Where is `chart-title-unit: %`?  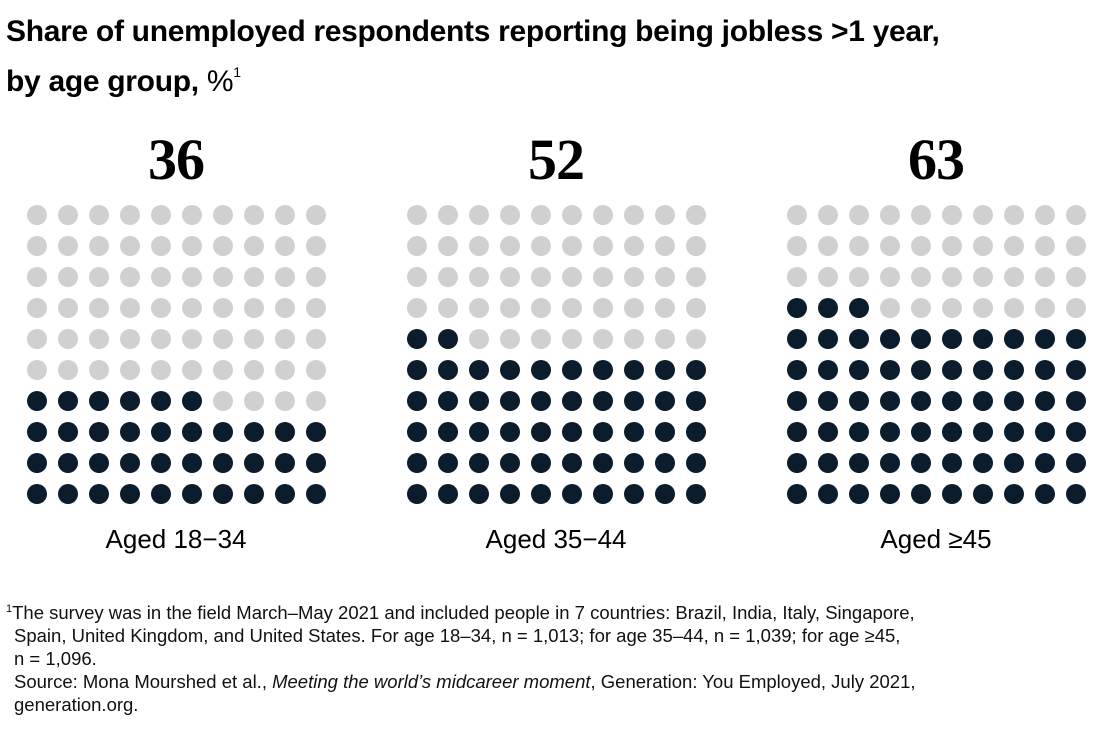
chart-title-unit: % is located at coordinates (220, 81).